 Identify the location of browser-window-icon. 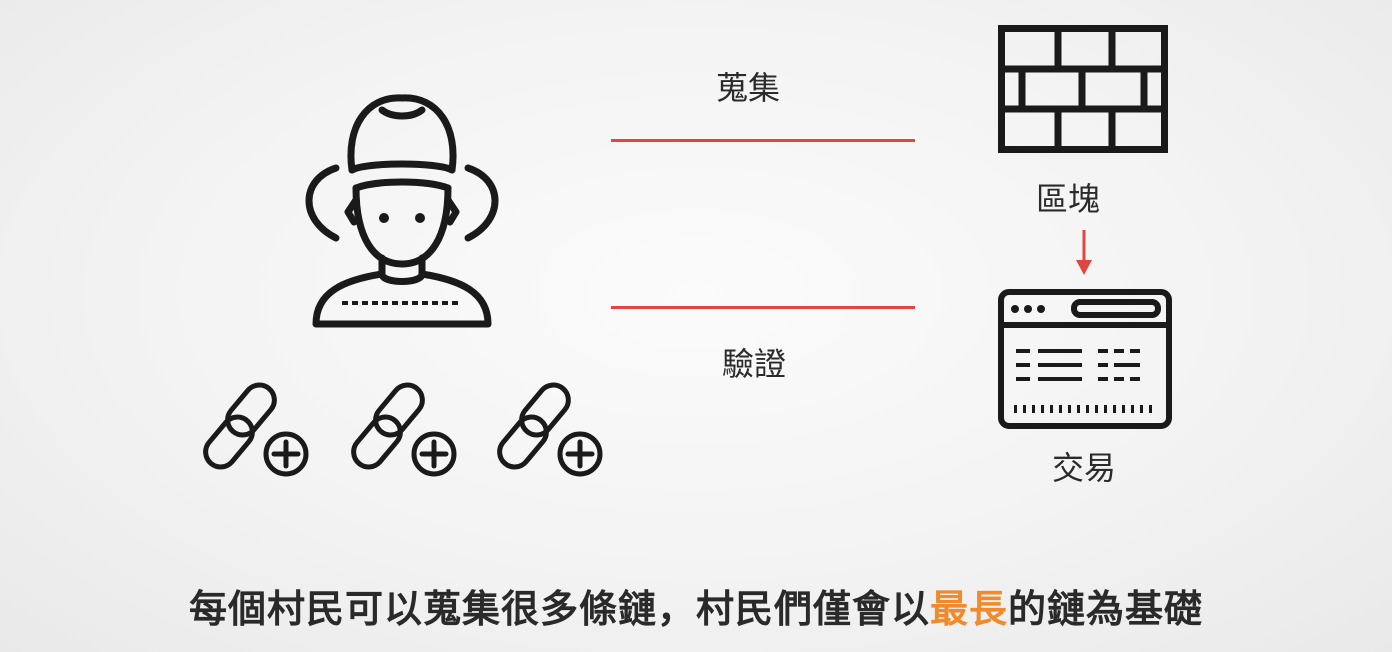
(1085, 359).